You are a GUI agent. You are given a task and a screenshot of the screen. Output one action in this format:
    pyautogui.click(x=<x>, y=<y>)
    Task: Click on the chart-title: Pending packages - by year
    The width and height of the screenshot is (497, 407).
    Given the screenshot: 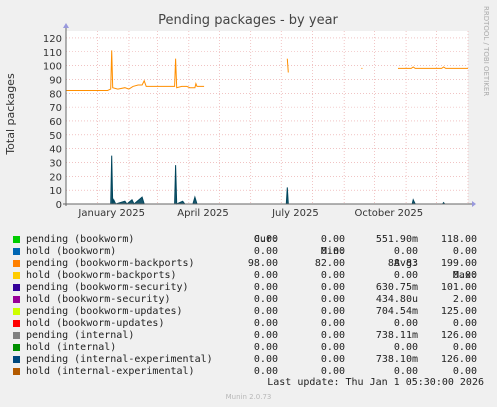 What is the action you would take?
    pyautogui.click(x=248, y=20)
    